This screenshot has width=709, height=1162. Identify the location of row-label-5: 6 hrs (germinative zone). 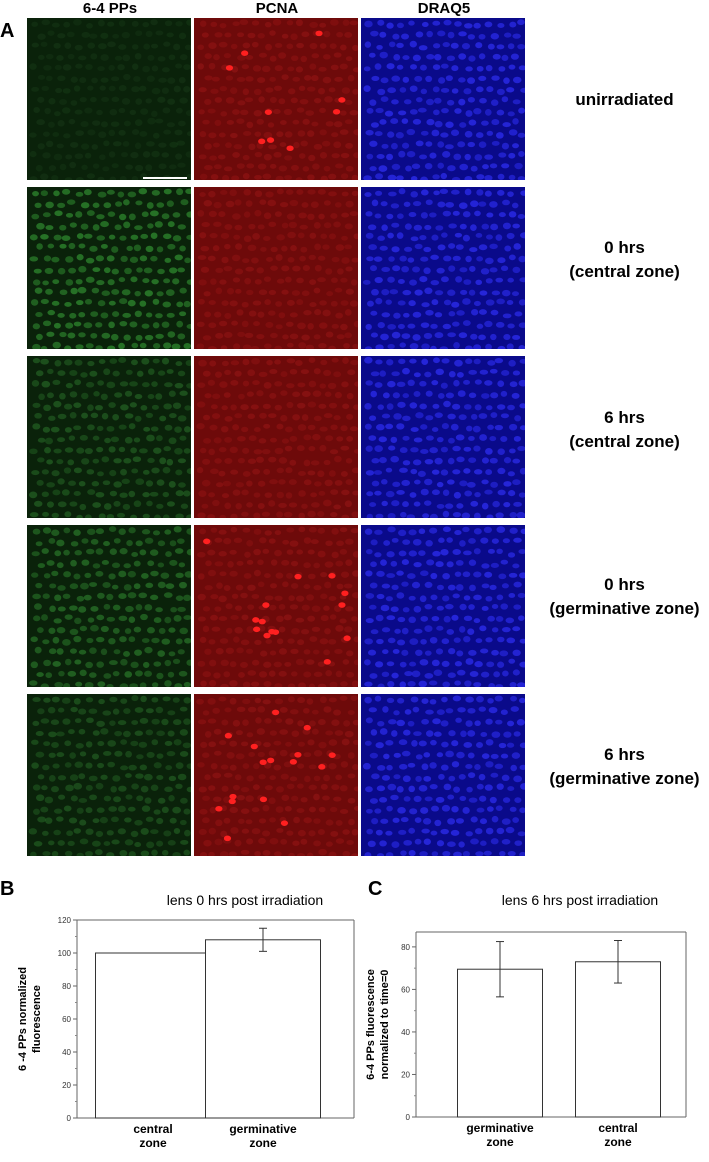
(624, 767).